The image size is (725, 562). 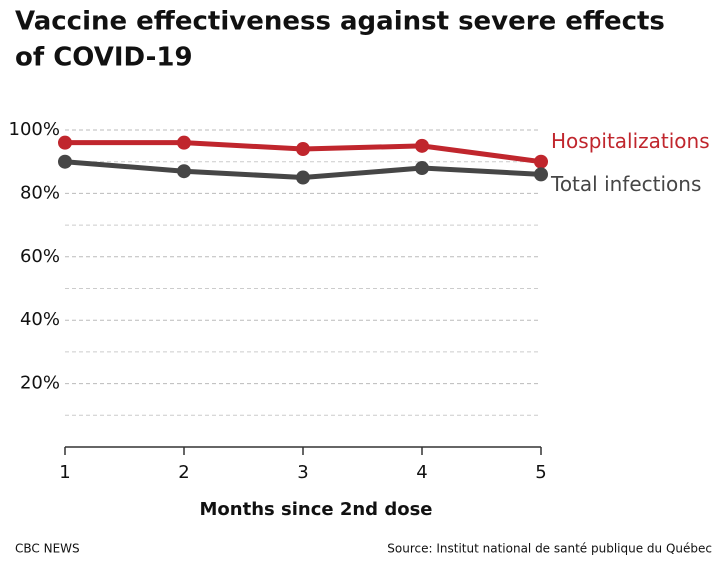 I want to click on x-tick-label: 4, so click(x=421, y=472).